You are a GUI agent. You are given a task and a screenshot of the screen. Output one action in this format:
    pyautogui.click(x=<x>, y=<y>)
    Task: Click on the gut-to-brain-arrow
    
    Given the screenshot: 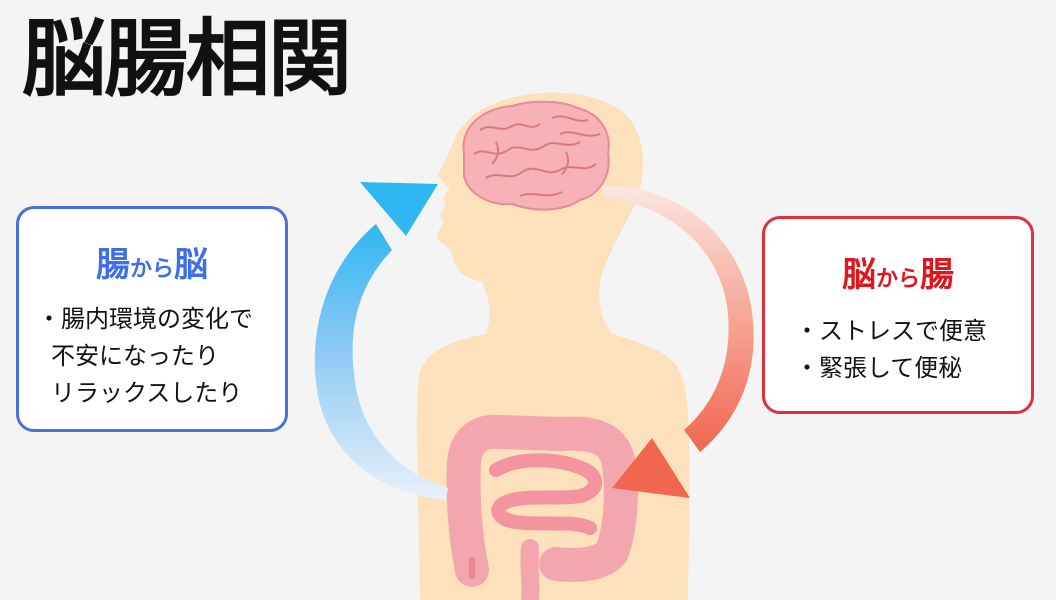 What is the action you would take?
    pyautogui.click(x=381, y=341)
    